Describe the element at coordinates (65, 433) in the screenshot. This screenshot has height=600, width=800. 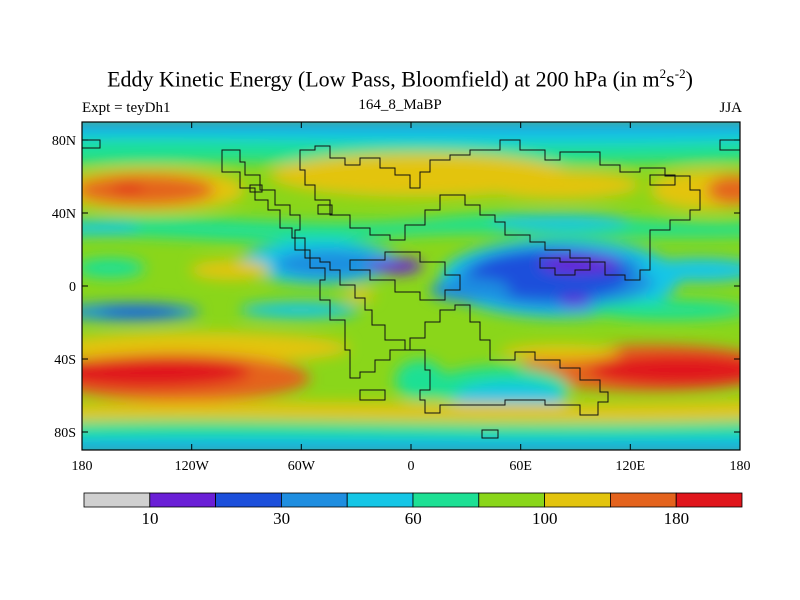
I see `y-tick-label: 80S` at that location.